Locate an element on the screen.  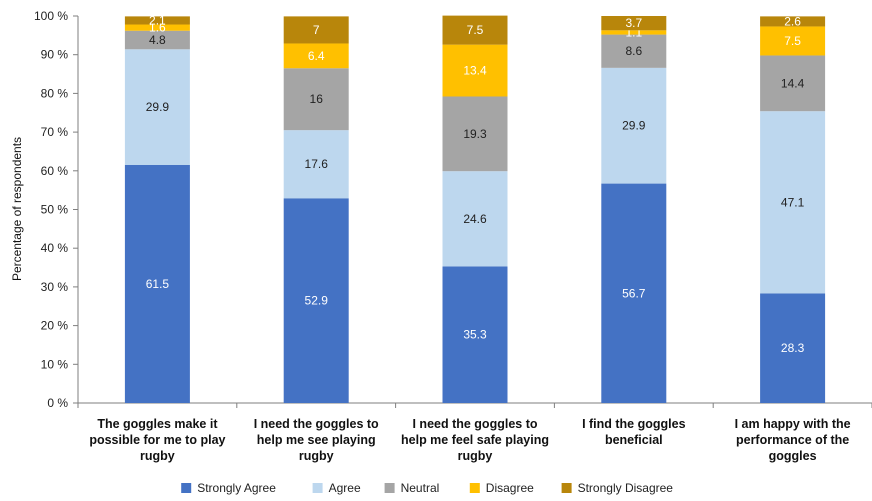
data-label: 24.6 is located at coordinates (475, 219).